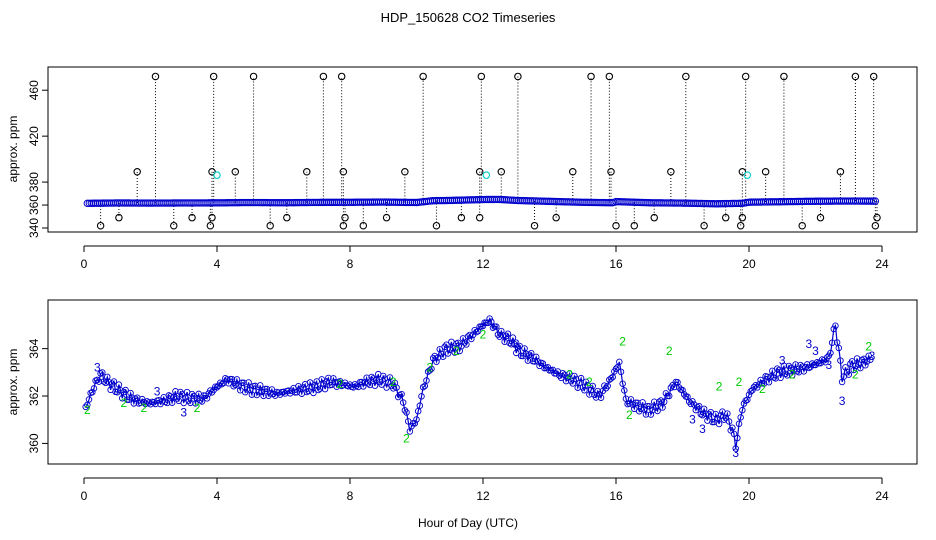  What do you see at coordinates (84, 264) in the screenshot?
I see `top-x-tick-label: 0` at bounding box center [84, 264].